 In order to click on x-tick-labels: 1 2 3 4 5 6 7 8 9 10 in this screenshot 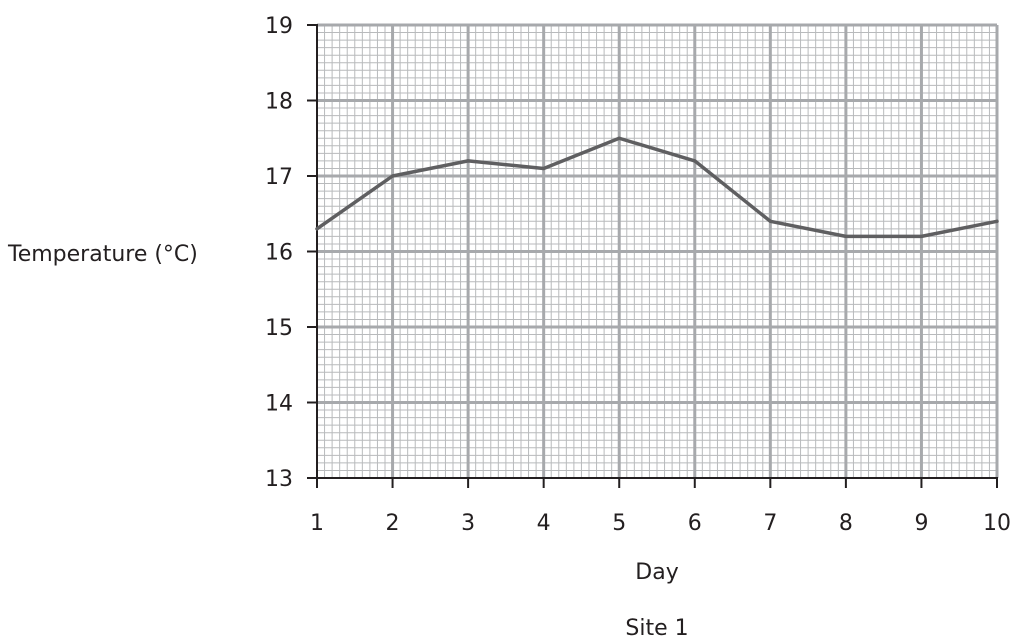, I will do `click(660, 523)`.